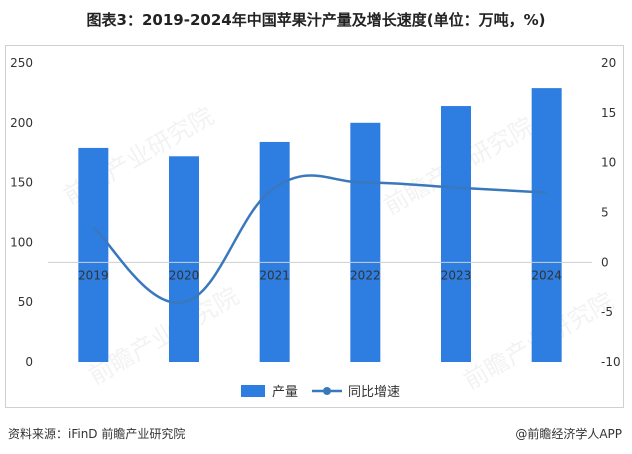  Describe the element at coordinates (93, 254) in the screenshot. I see `bar-2019` at that location.